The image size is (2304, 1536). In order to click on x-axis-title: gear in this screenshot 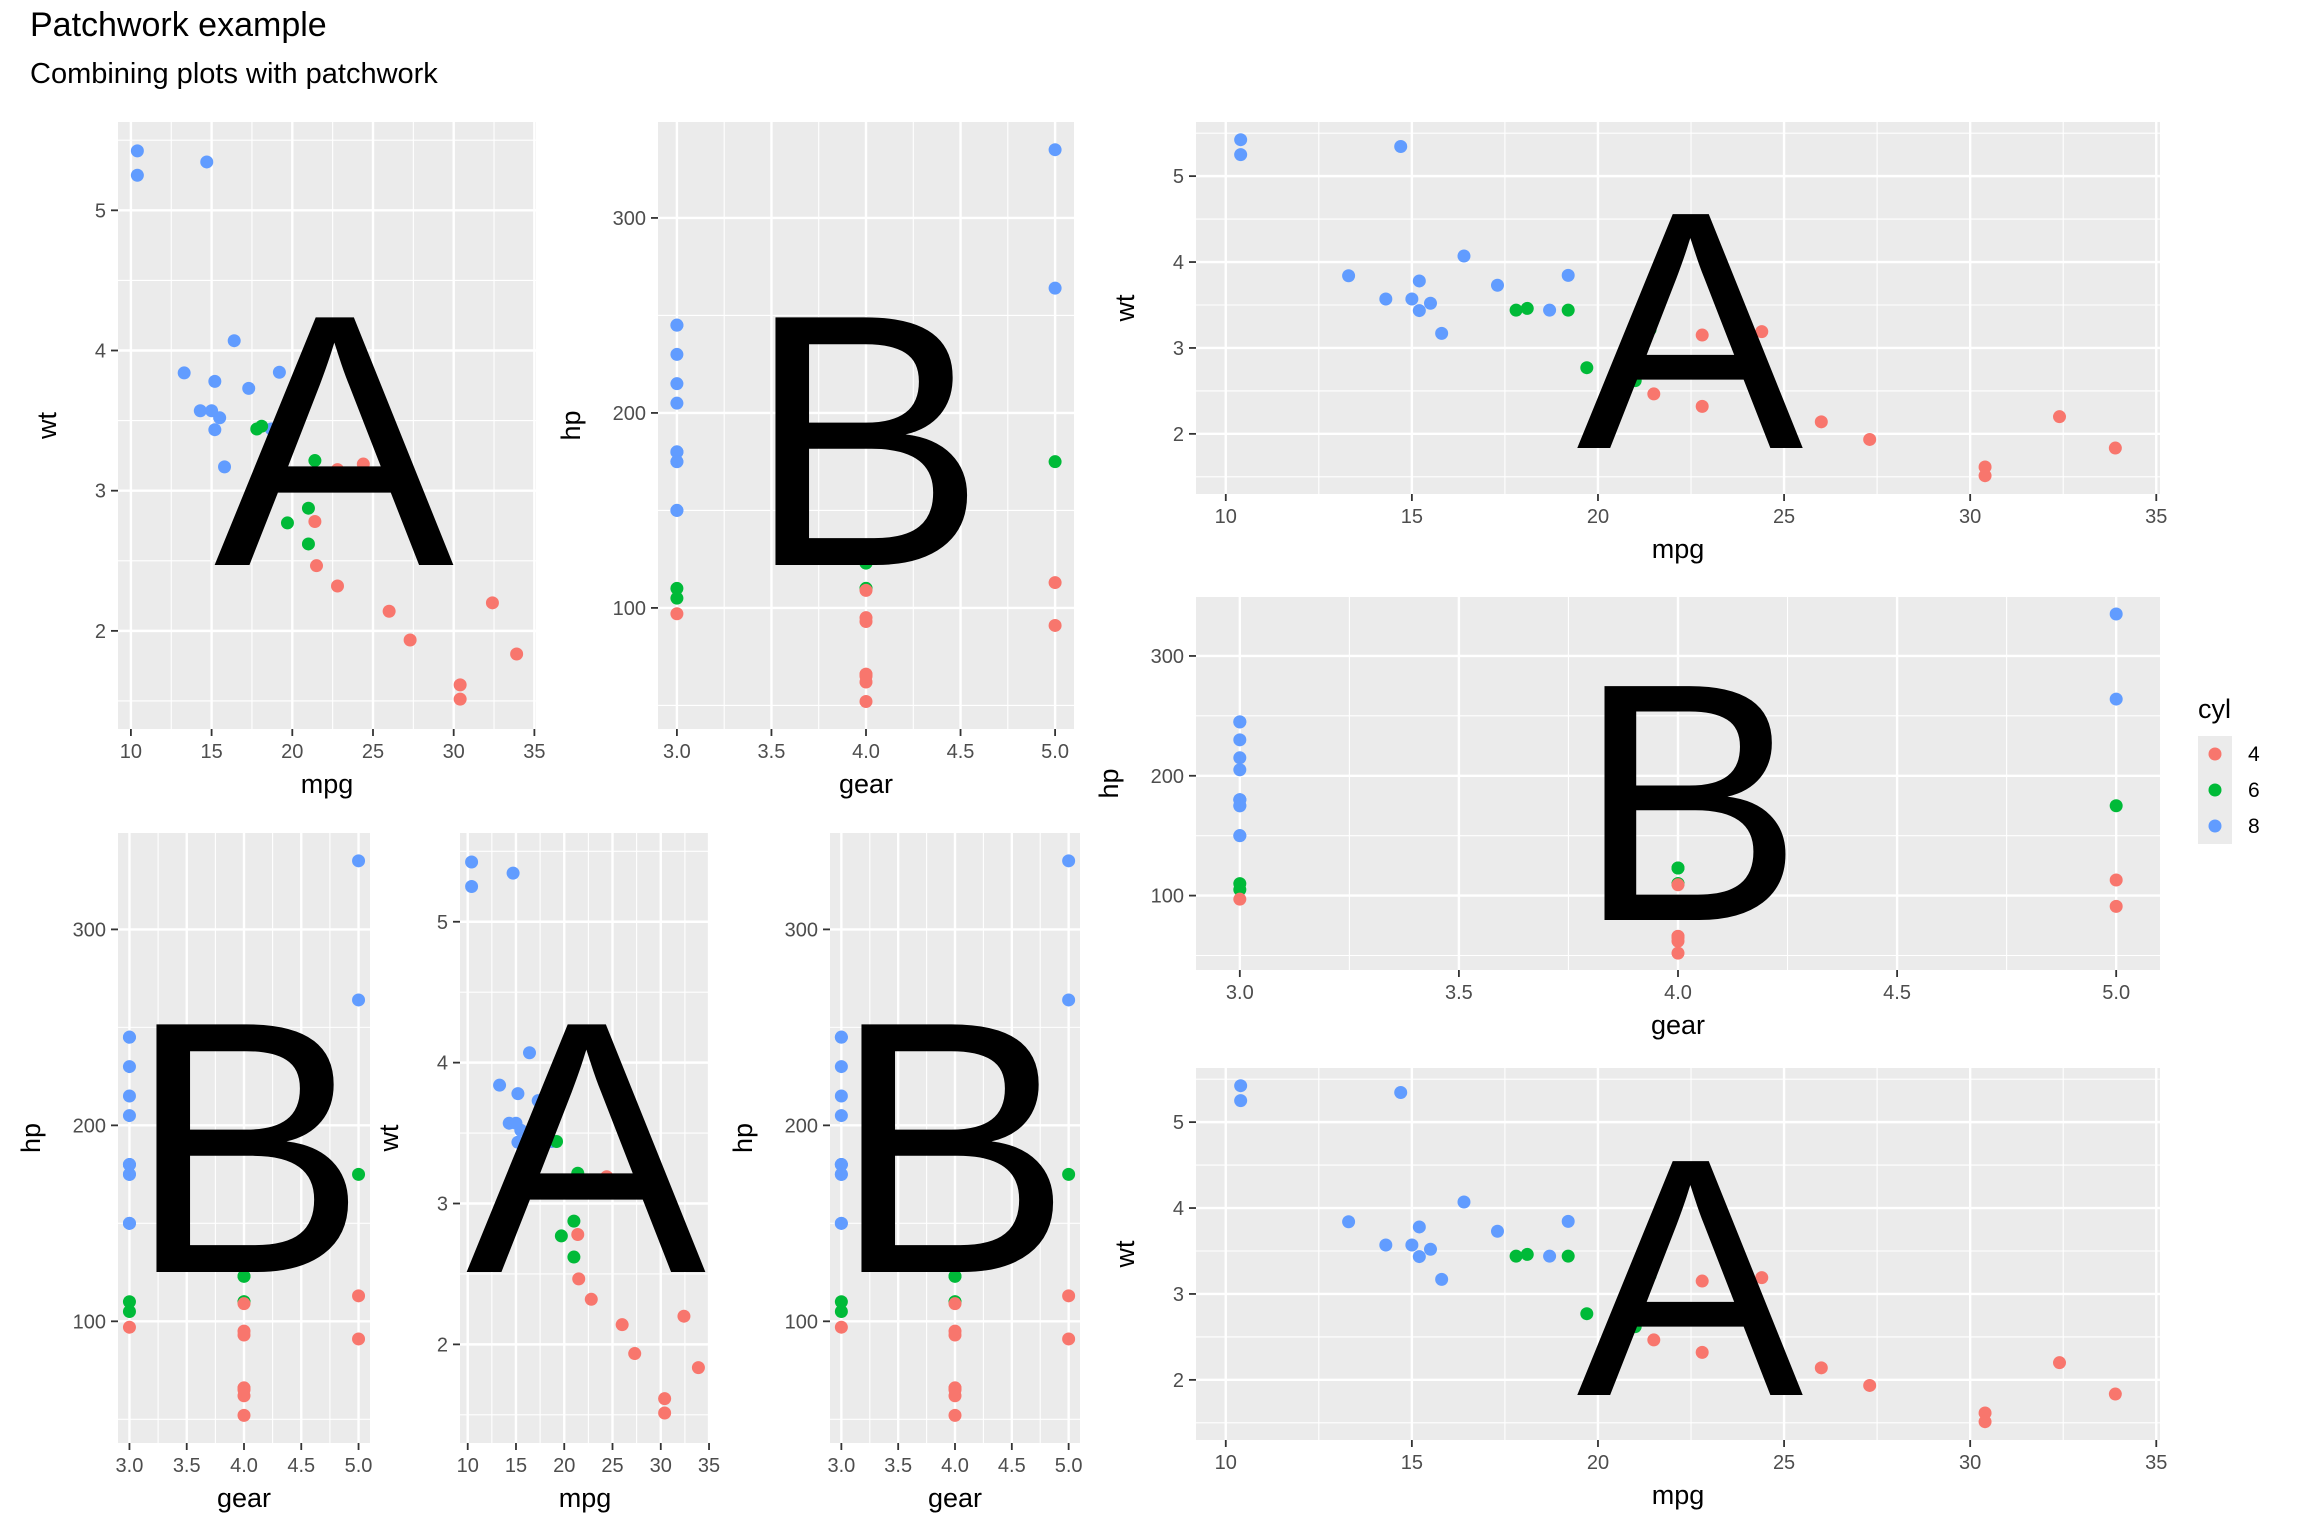, I will do `click(866, 784)`.